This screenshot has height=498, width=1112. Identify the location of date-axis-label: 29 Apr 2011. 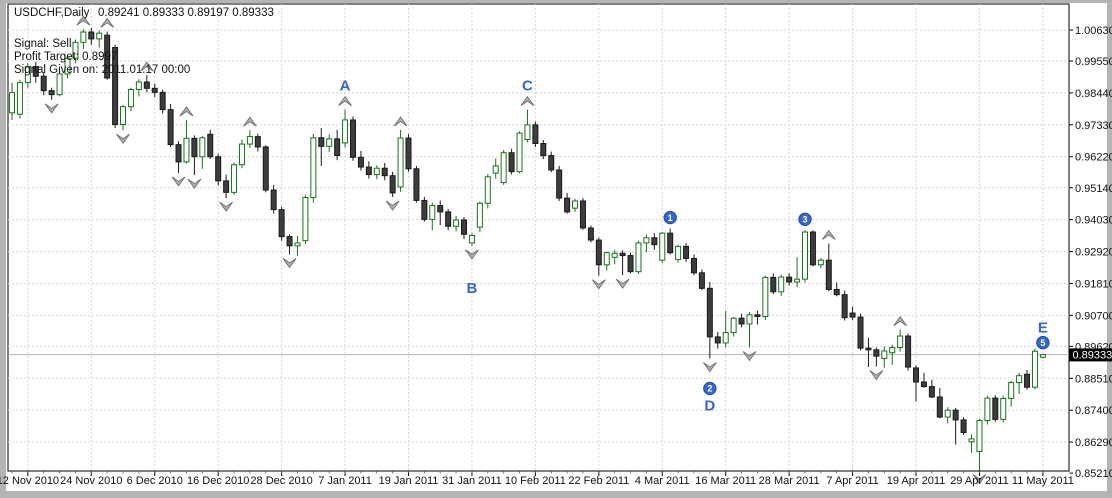
(979, 481).